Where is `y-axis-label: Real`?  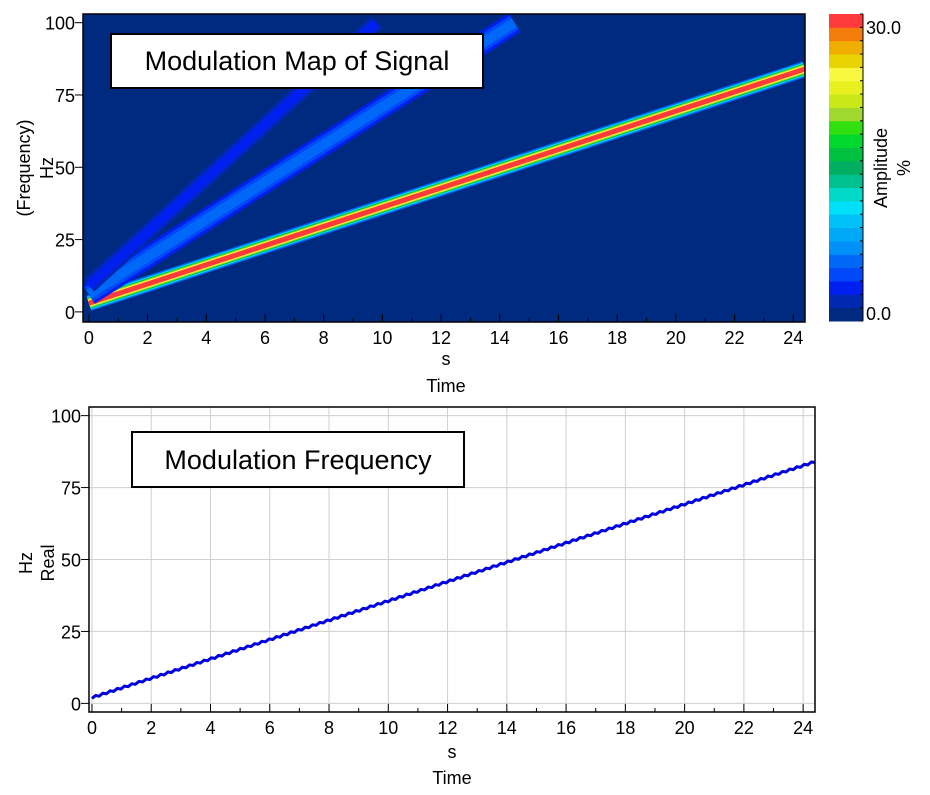 y-axis-label: Real is located at coordinates (48, 562).